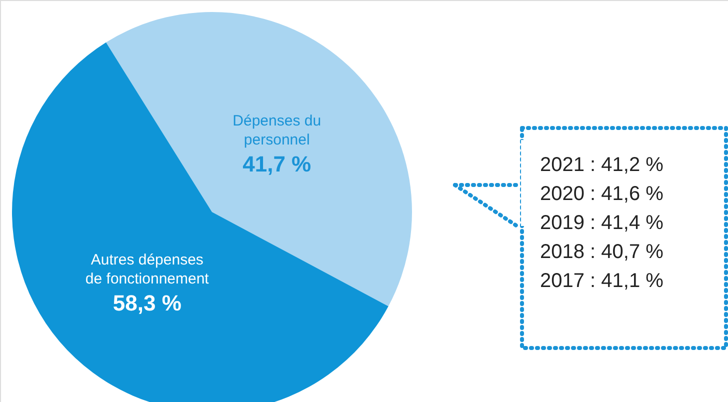 Image resolution: width=728 pixels, height=402 pixels. What do you see at coordinates (147, 269) in the screenshot?
I see `slice-label: Autres dépenses de fonctionnement` at bounding box center [147, 269].